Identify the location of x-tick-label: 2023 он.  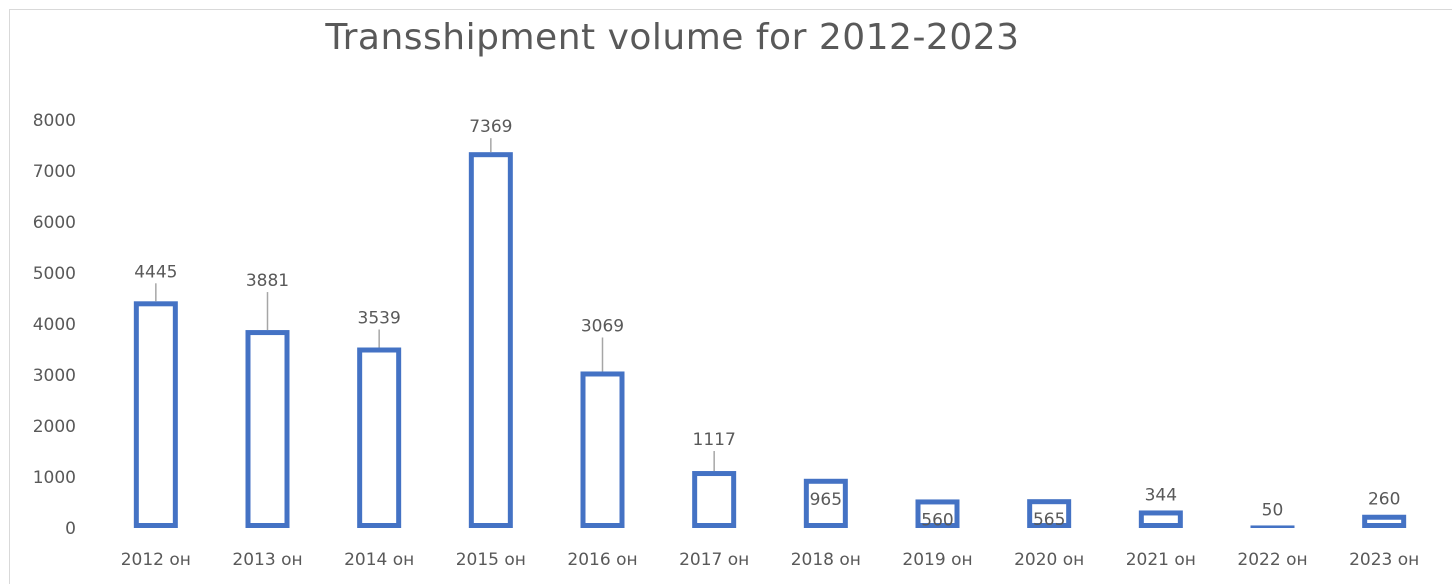
(1384, 560).